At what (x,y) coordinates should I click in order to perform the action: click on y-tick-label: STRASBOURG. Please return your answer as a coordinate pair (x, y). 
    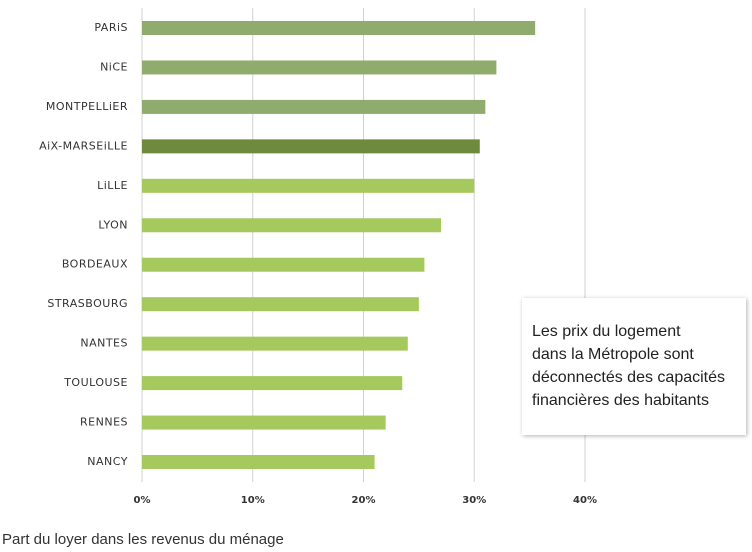
    Looking at the image, I should click on (87, 303).